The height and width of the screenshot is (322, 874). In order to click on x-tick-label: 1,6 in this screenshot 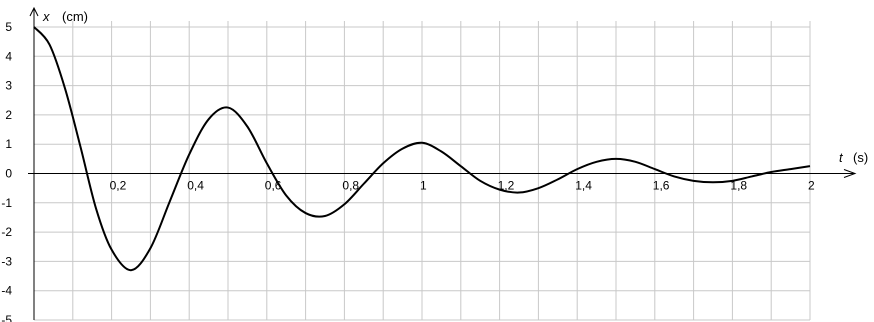, I will do `click(661, 186)`.